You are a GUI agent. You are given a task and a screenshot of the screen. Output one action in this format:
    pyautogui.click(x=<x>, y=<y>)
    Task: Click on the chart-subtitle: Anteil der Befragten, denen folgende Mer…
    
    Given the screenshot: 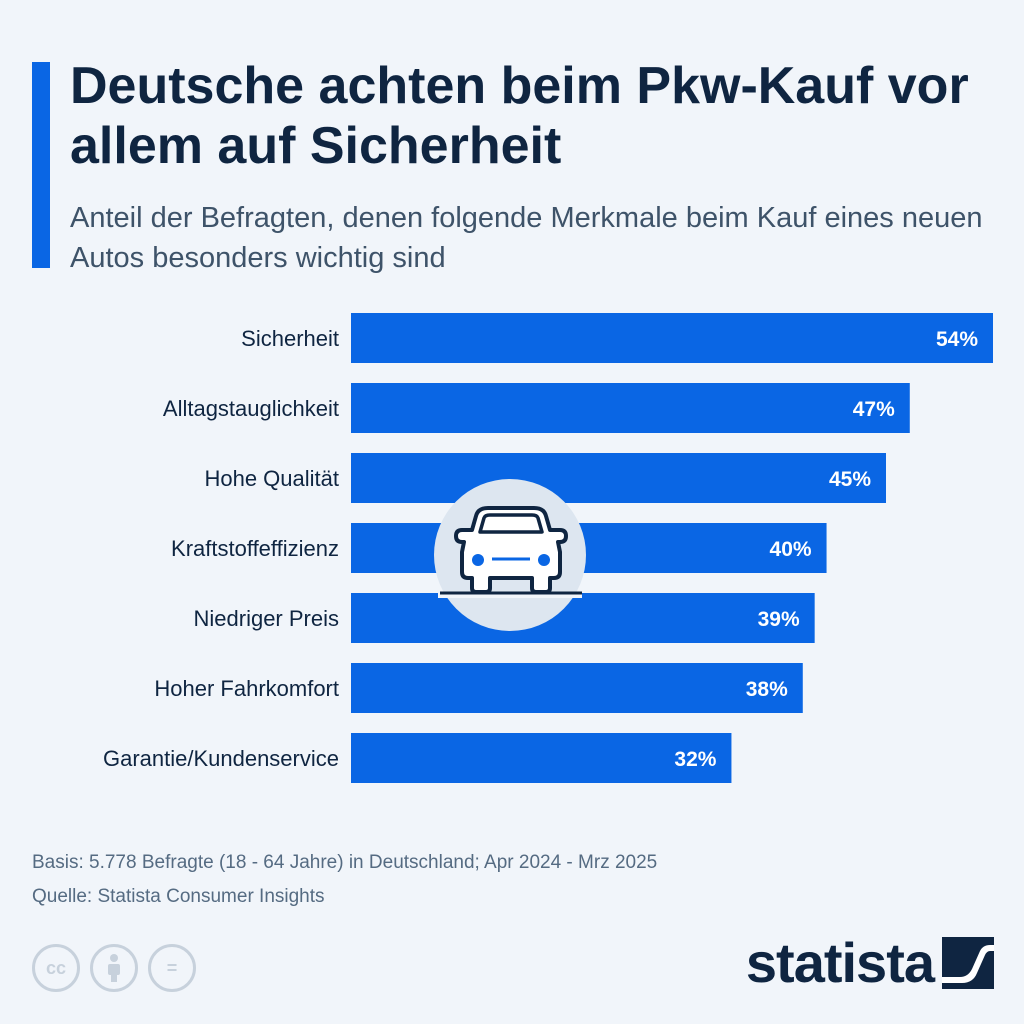 What is the action you would take?
    pyautogui.click(x=526, y=238)
    